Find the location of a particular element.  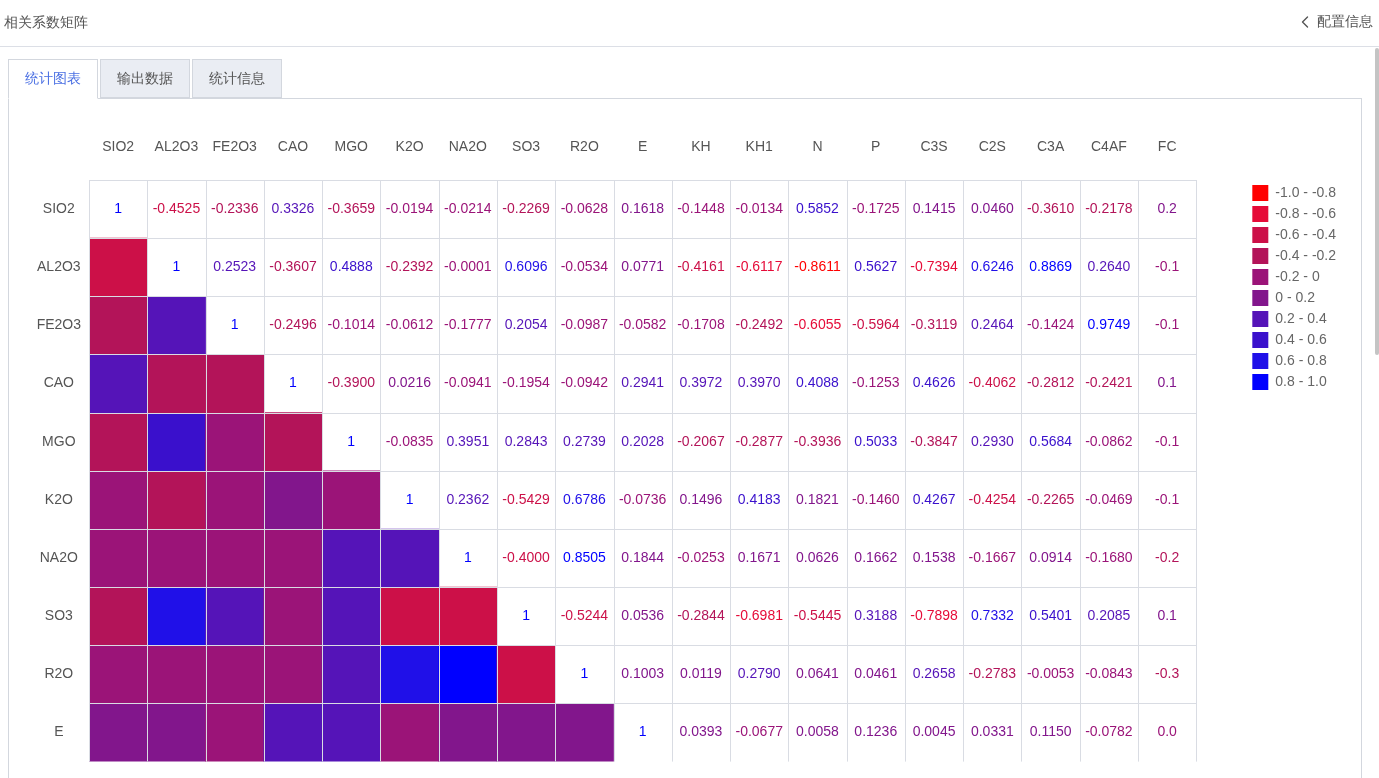

color-bar-label: -0.2 - 0 is located at coordinates (1297, 275).